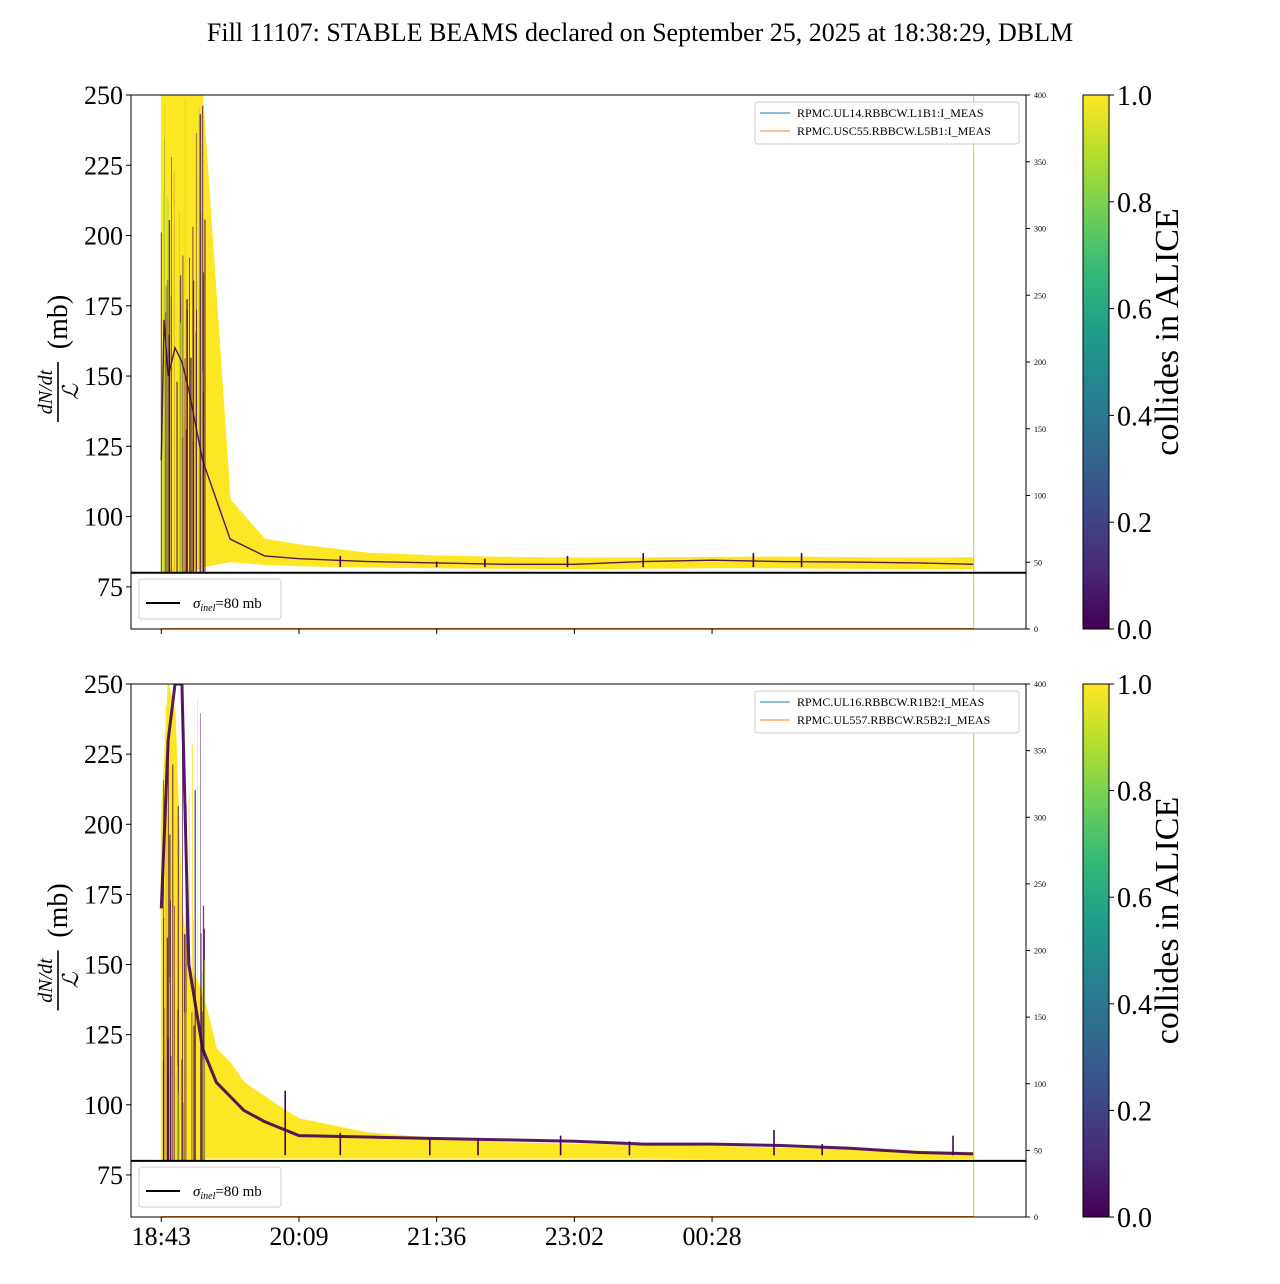 This screenshot has height=1284, width=1280. Describe the element at coordinates (711, 1236) in the screenshot. I see `x-tick-label: 00:28` at that location.